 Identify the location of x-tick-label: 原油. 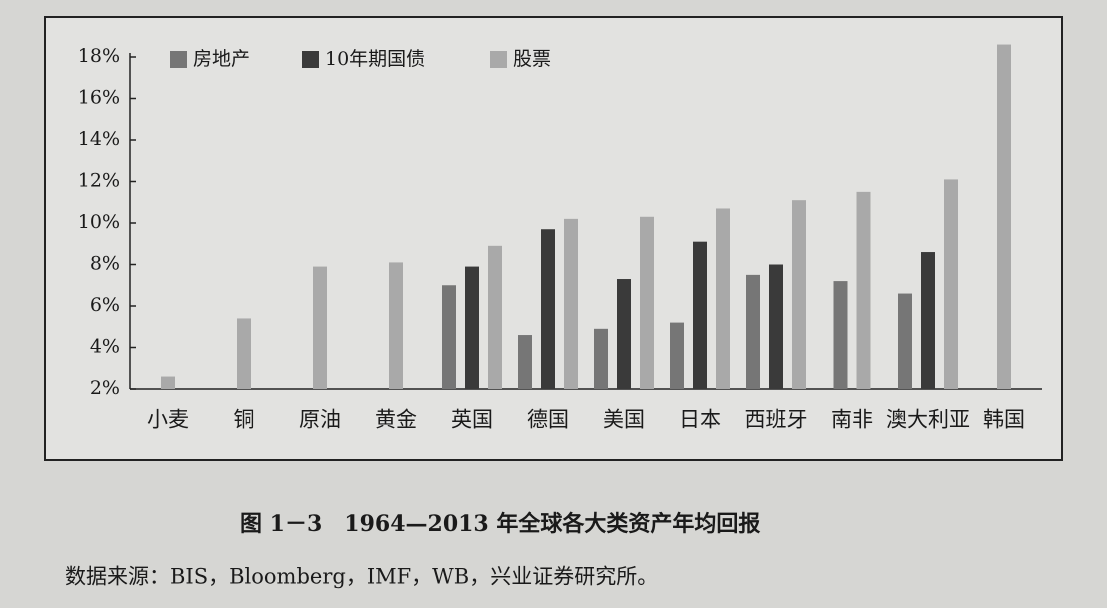
(320, 420).